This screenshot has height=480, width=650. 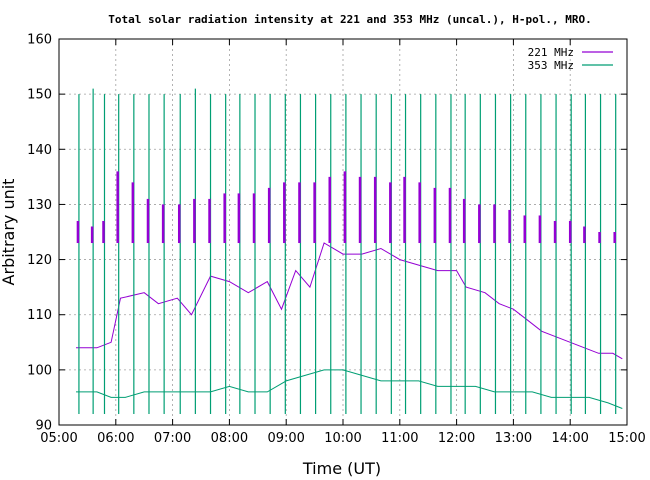 What do you see at coordinates (569, 438) in the screenshot?
I see `x-tick-label: 14:00` at bounding box center [569, 438].